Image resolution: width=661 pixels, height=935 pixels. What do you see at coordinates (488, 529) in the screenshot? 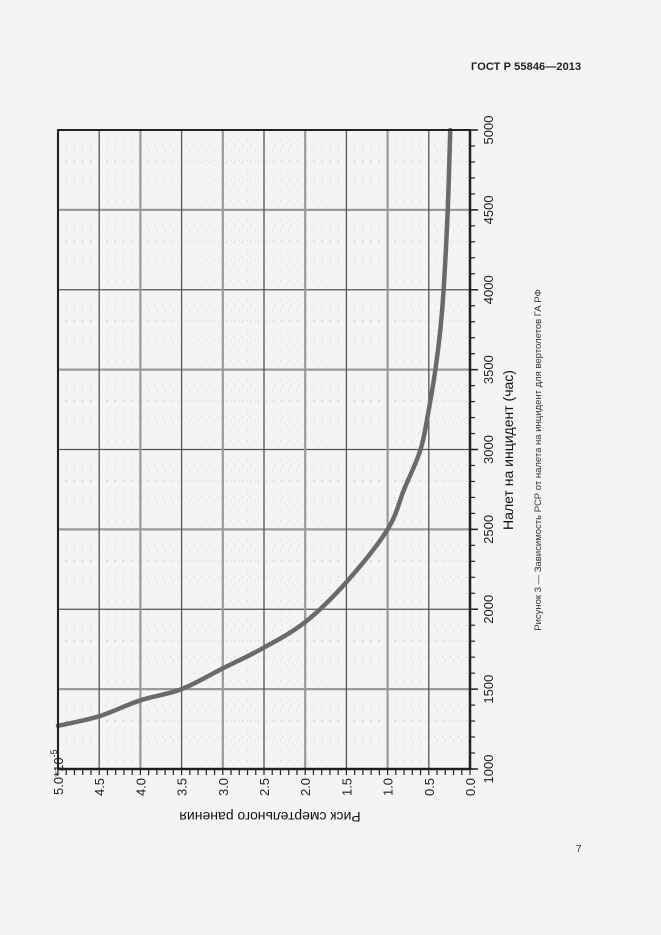
I see `x-tick-label: 2500` at bounding box center [488, 529].